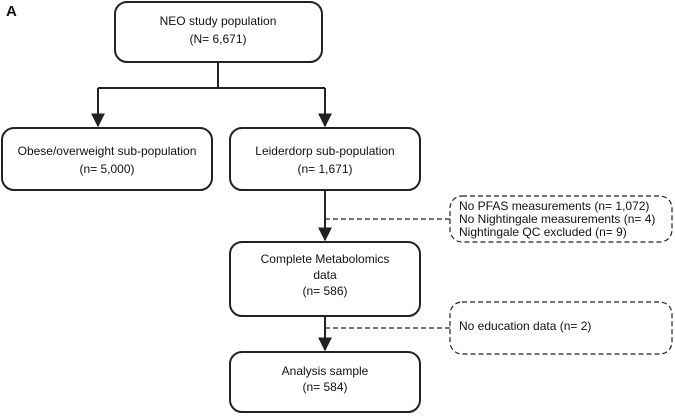 This screenshot has height=419, width=675. What do you see at coordinates (324, 387) in the screenshot?
I see `node-text: (n= 584)` at bounding box center [324, 387].